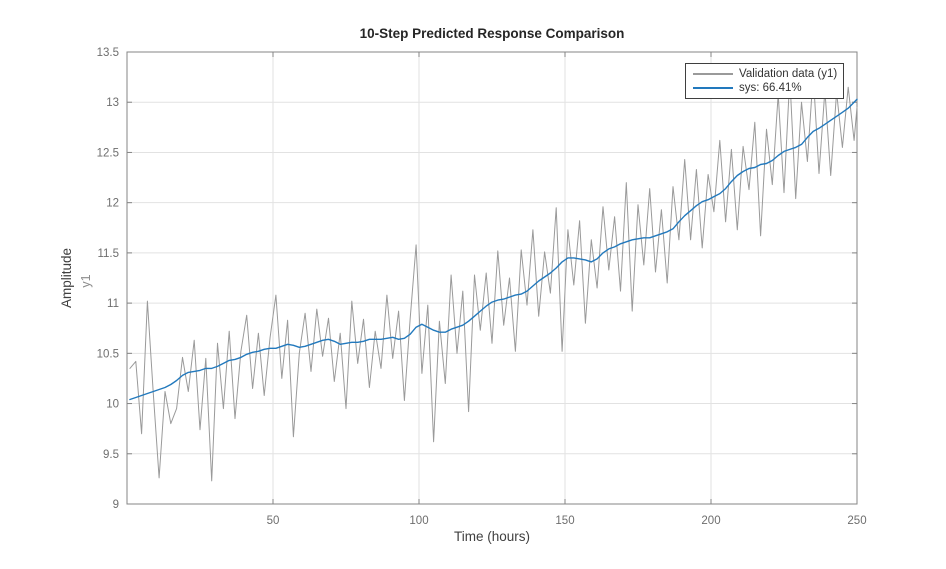 This screenshot has height=569, width=946. What do you see at coordinates (770, 88) in the screenshot?
I see `legend-label-sys: sys: 66.41%` at bounding box center [770, 88].